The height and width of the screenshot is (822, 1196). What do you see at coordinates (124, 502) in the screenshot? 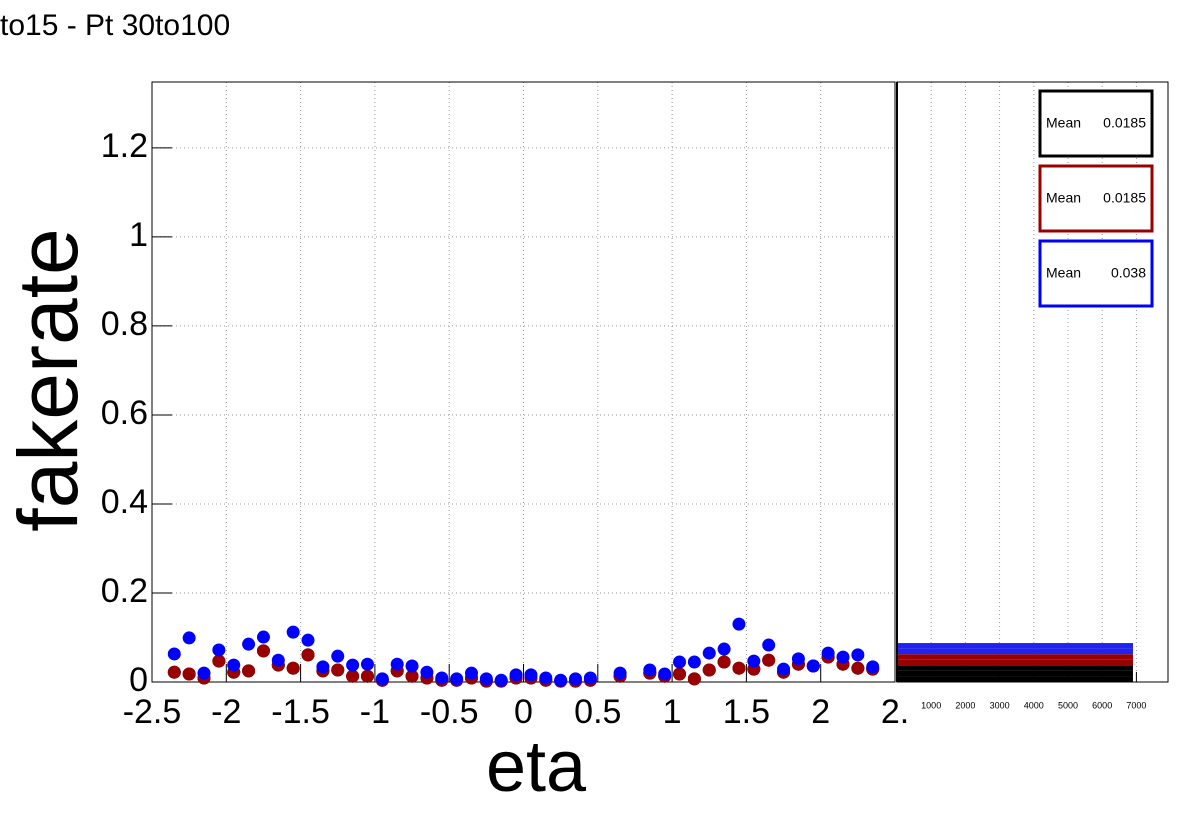
I see `y-tick-label: 0.4` at bounding box center [124, 502].